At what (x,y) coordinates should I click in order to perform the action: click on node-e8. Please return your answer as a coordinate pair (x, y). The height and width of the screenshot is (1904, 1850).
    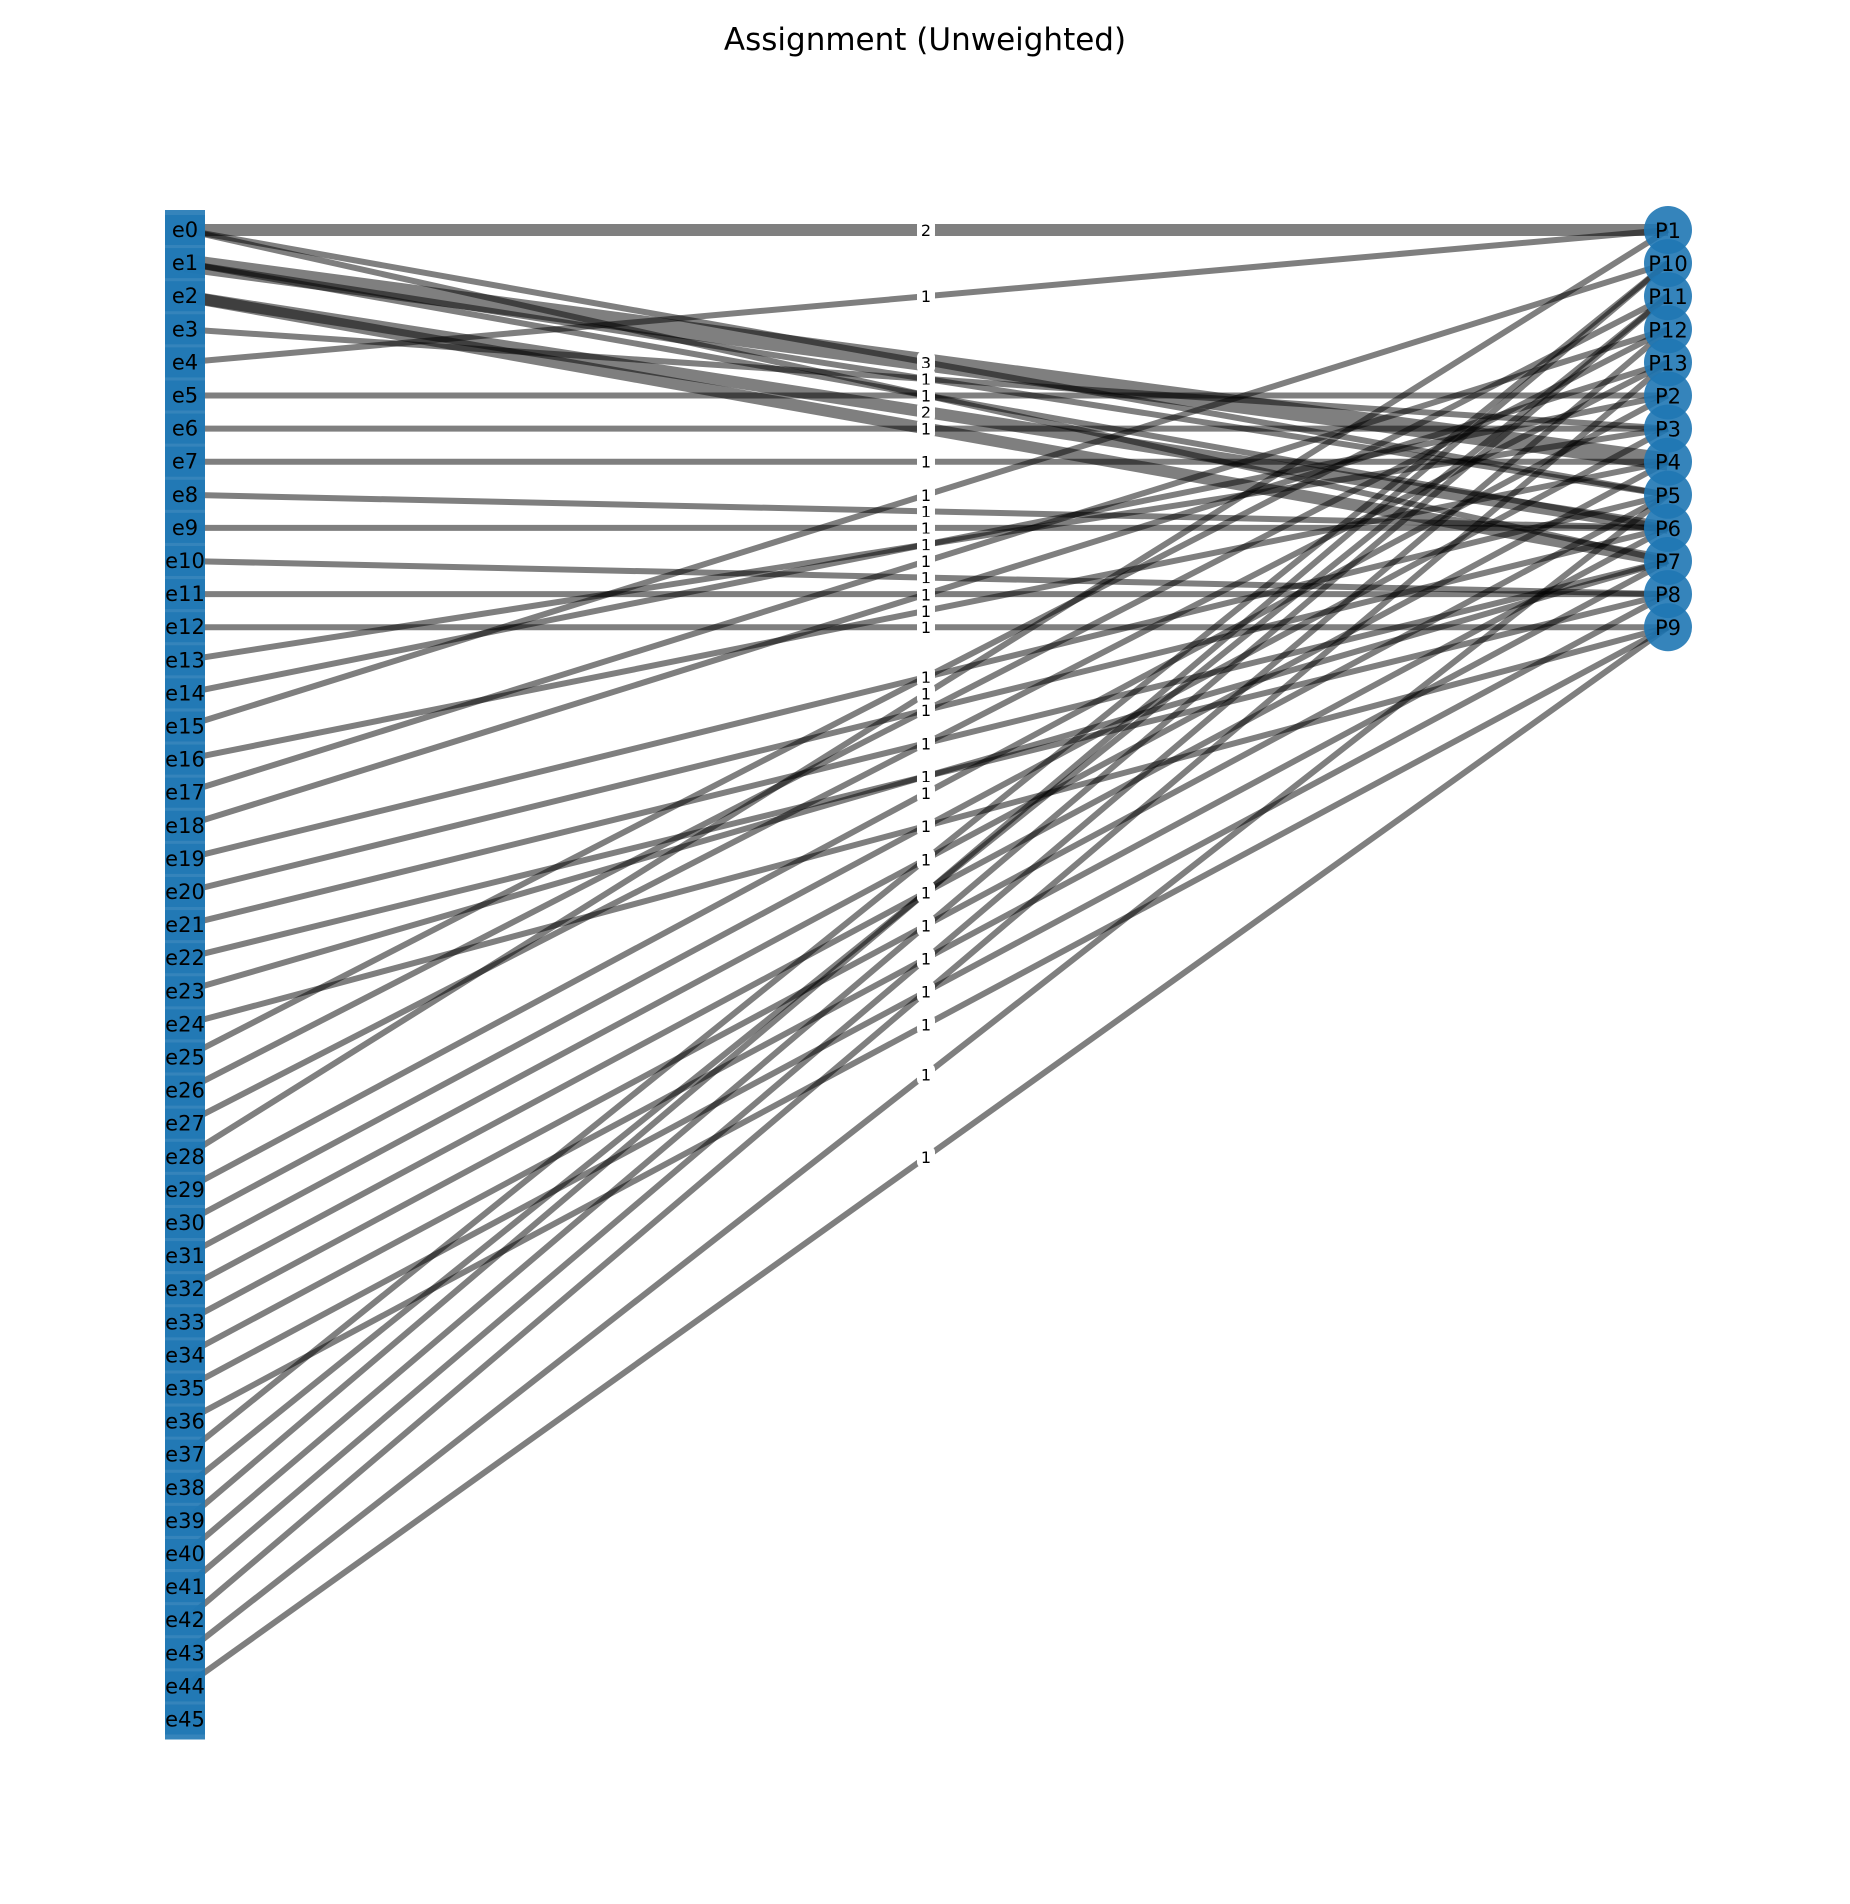
    Looking at the image, I should click on (185, 494).